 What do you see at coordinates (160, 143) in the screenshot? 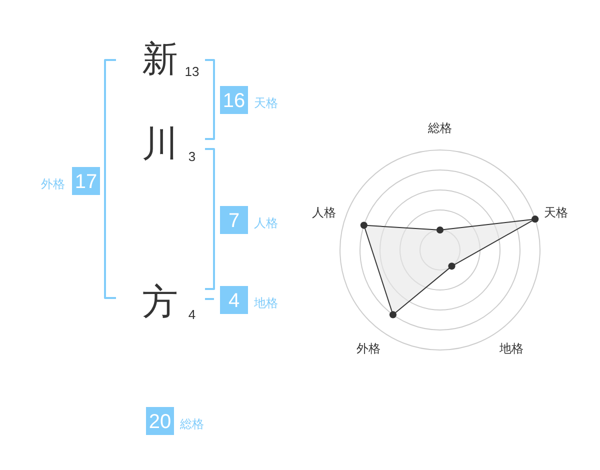
I see `text: 川` at bounding box center [160, 143].